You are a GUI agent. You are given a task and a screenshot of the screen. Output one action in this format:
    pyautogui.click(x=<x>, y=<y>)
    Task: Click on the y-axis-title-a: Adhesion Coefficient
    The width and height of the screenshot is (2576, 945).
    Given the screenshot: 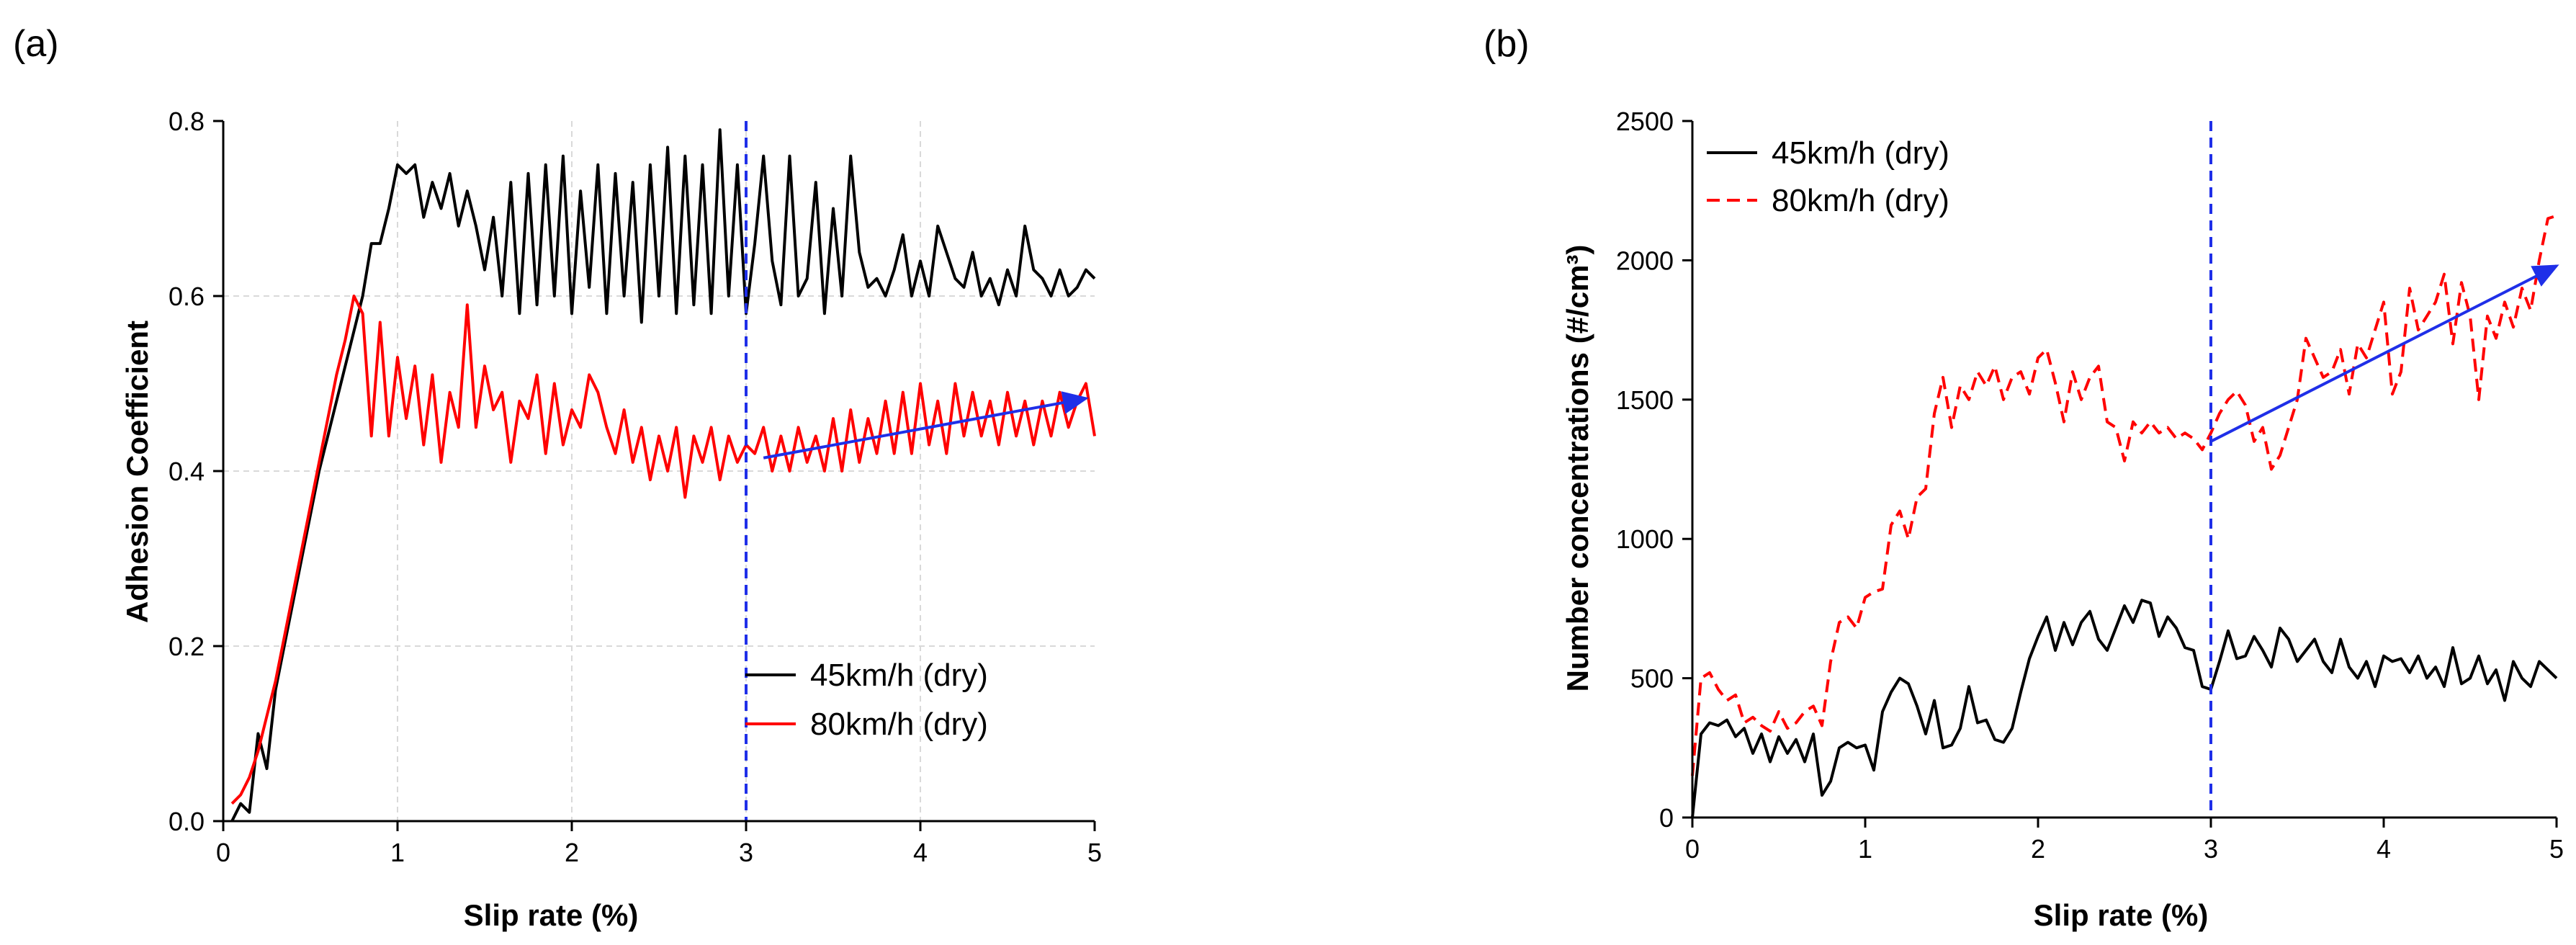 What is the action you would take?
    pyautogui.click(x=137, y=472)
    